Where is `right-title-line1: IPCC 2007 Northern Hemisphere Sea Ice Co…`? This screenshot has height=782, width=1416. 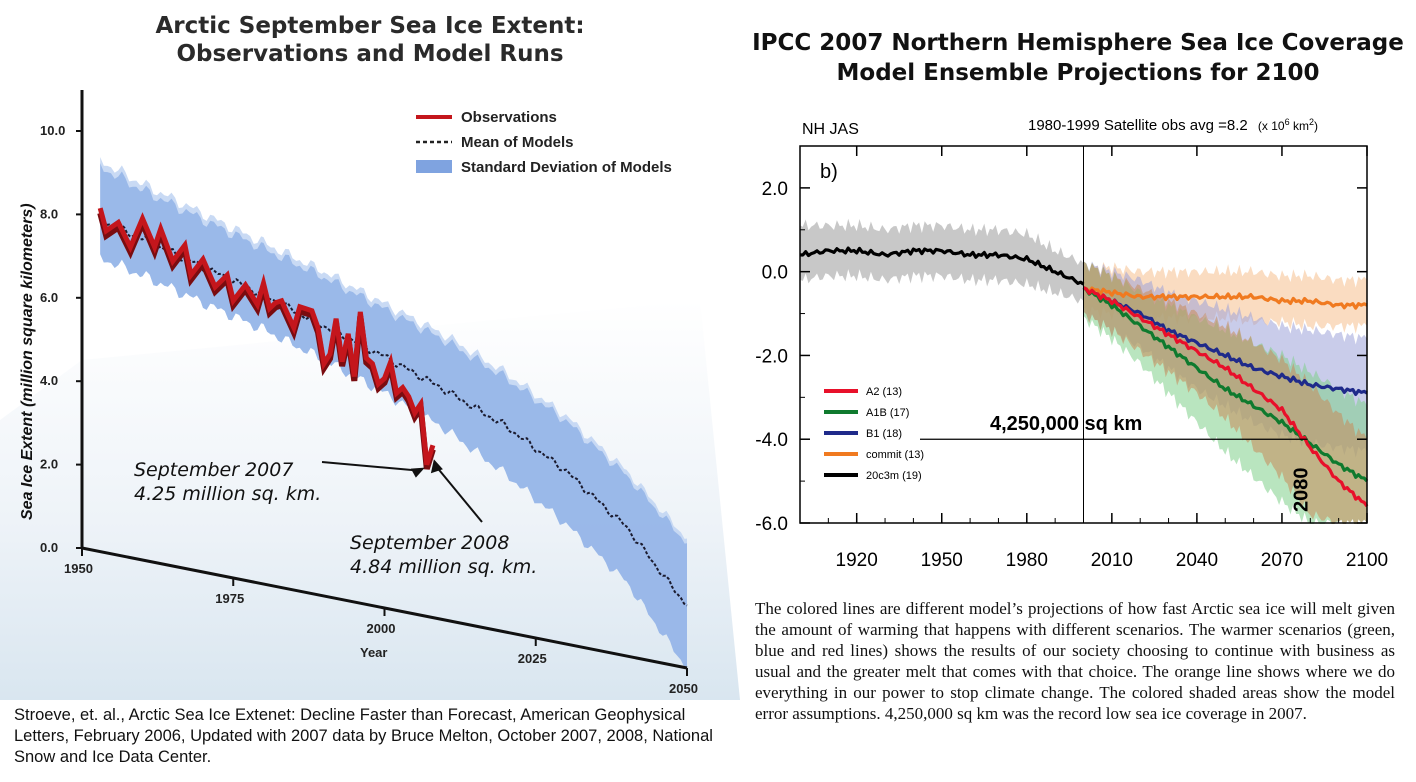 right-title-line1: IPCC 2007 Northern Hemisphere Sea Ice Co… is located at coordinates (1078, 43).